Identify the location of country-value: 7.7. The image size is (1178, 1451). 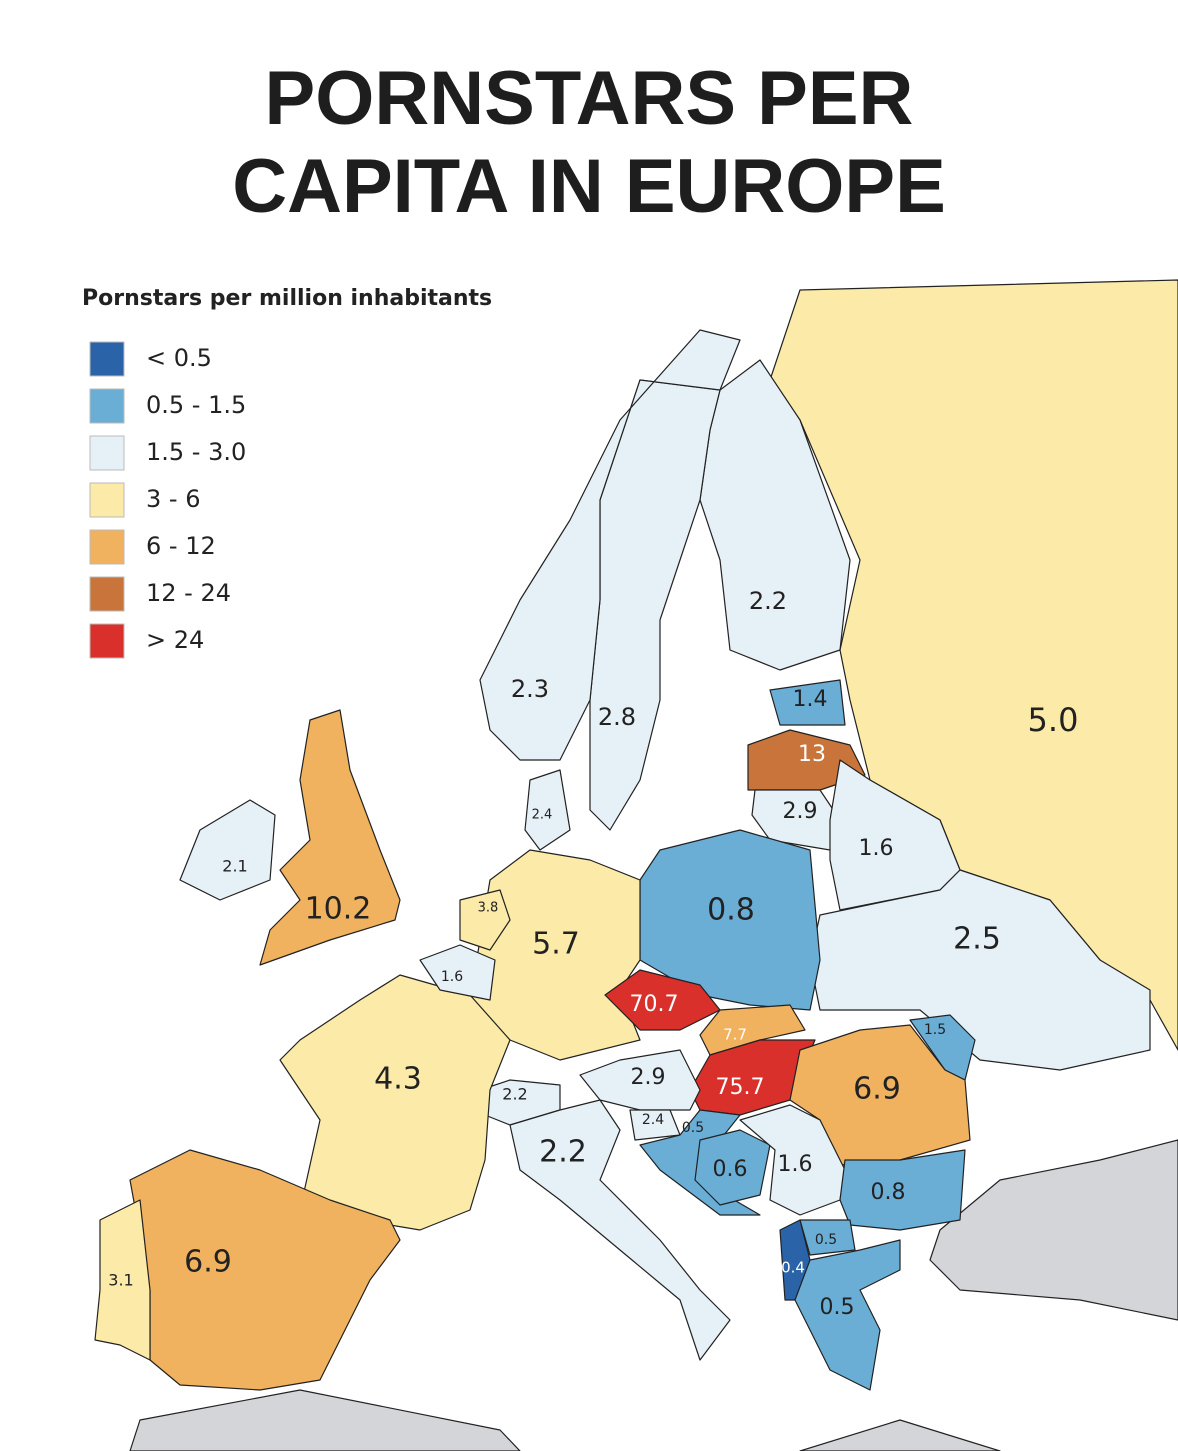
(735, 1035).